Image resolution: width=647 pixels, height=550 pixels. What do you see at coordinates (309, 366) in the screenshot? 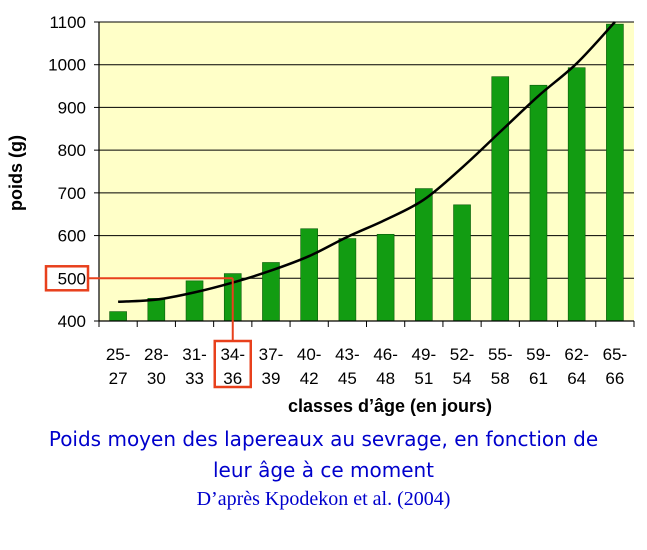
I see `x-tick-label-5: 40-42` at bounding box center [309, 366].